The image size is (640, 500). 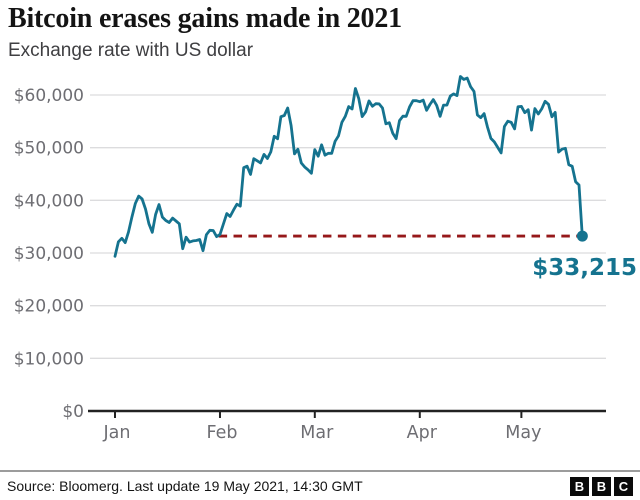 What do you see at coordinates (49, 359) in the screenshot?
I see `y-axis-tick-label: $10,000` at bounding box center [49, 359].